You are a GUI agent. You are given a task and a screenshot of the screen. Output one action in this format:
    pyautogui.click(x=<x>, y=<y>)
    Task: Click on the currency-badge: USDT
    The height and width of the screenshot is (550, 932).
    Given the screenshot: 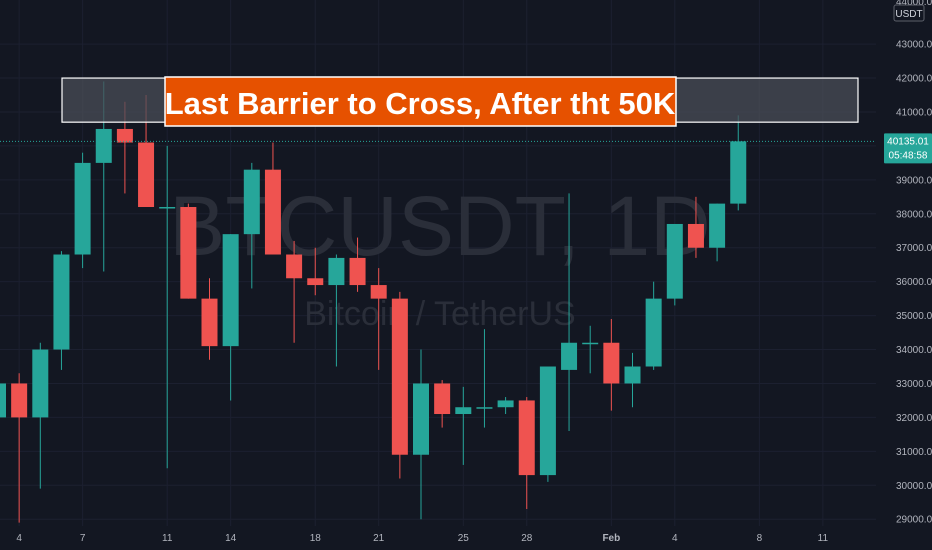 What is the action you would take?
    pyautogui.click(x=909, y=13)
    